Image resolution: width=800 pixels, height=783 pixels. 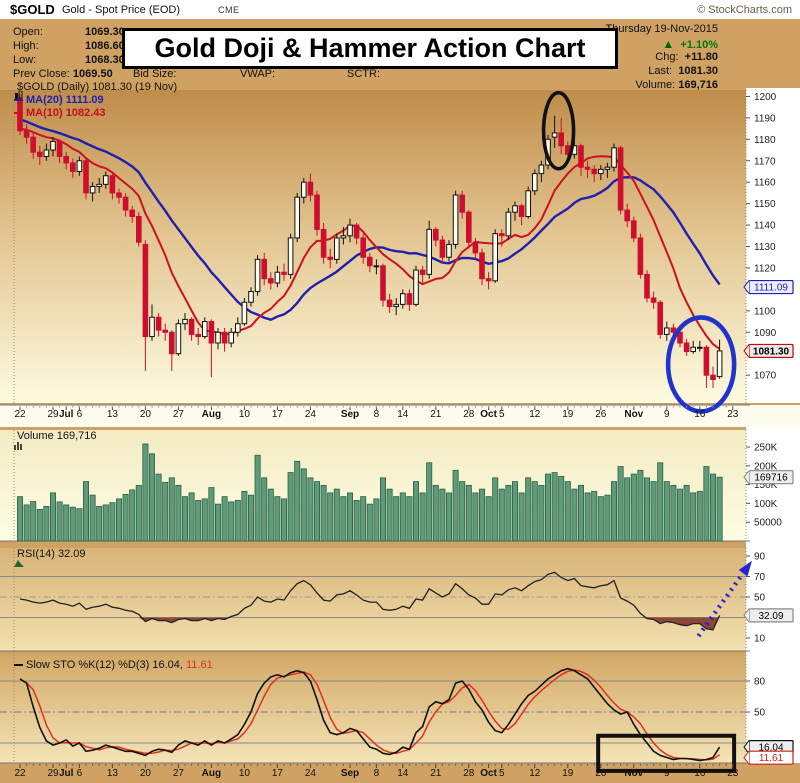 I want to click on svg-text: 9, so click(x=667, y=414).